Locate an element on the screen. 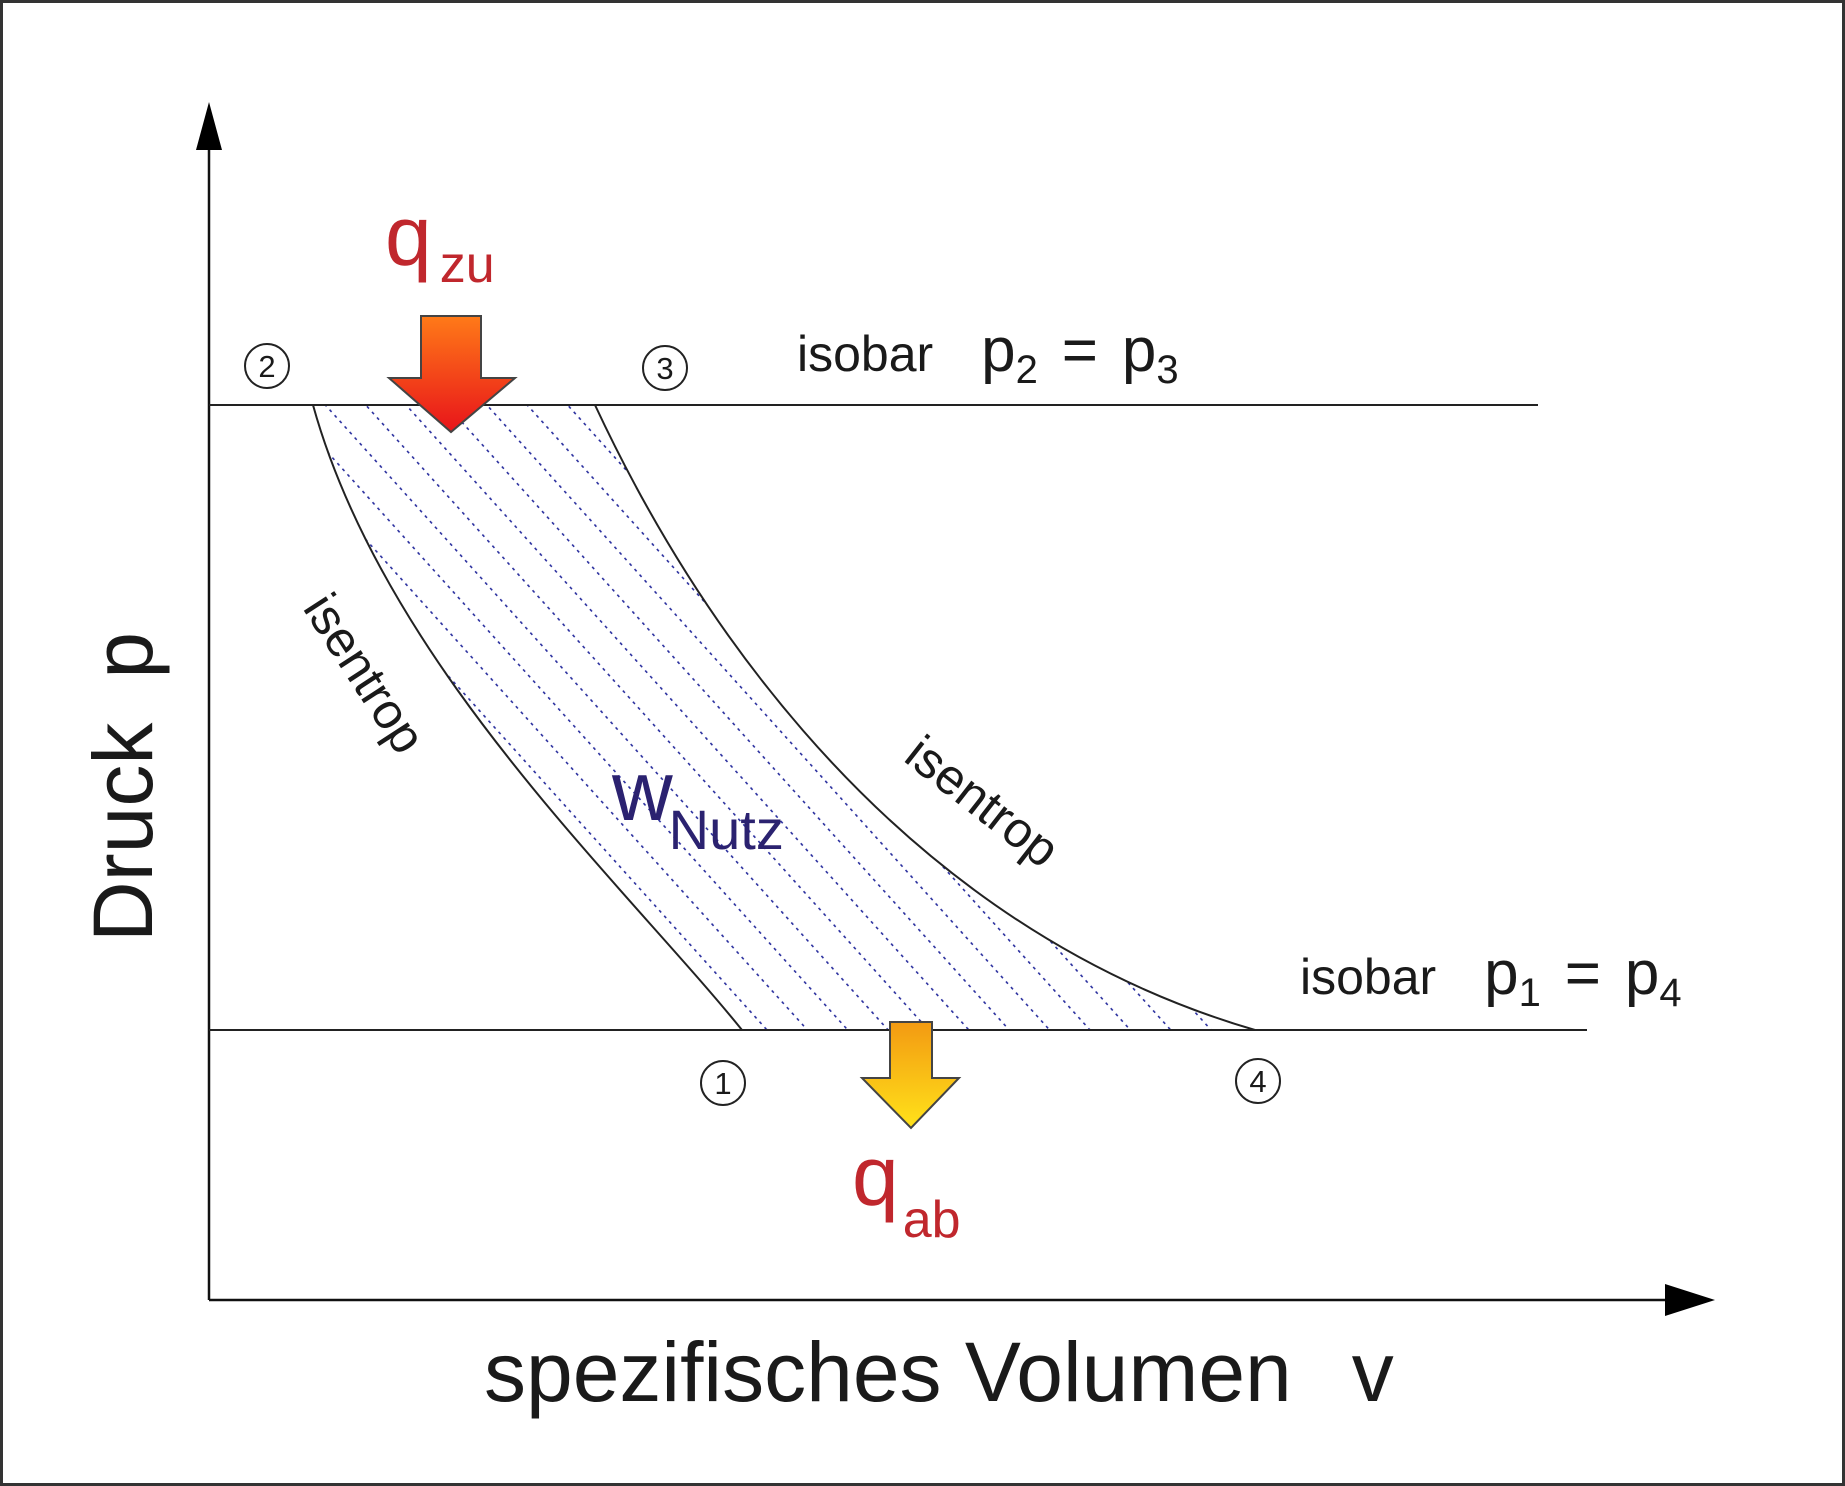 The width and height of the screenshot is (1845, 1486). state-label-3: 3 is located at coordinates (664, 368).